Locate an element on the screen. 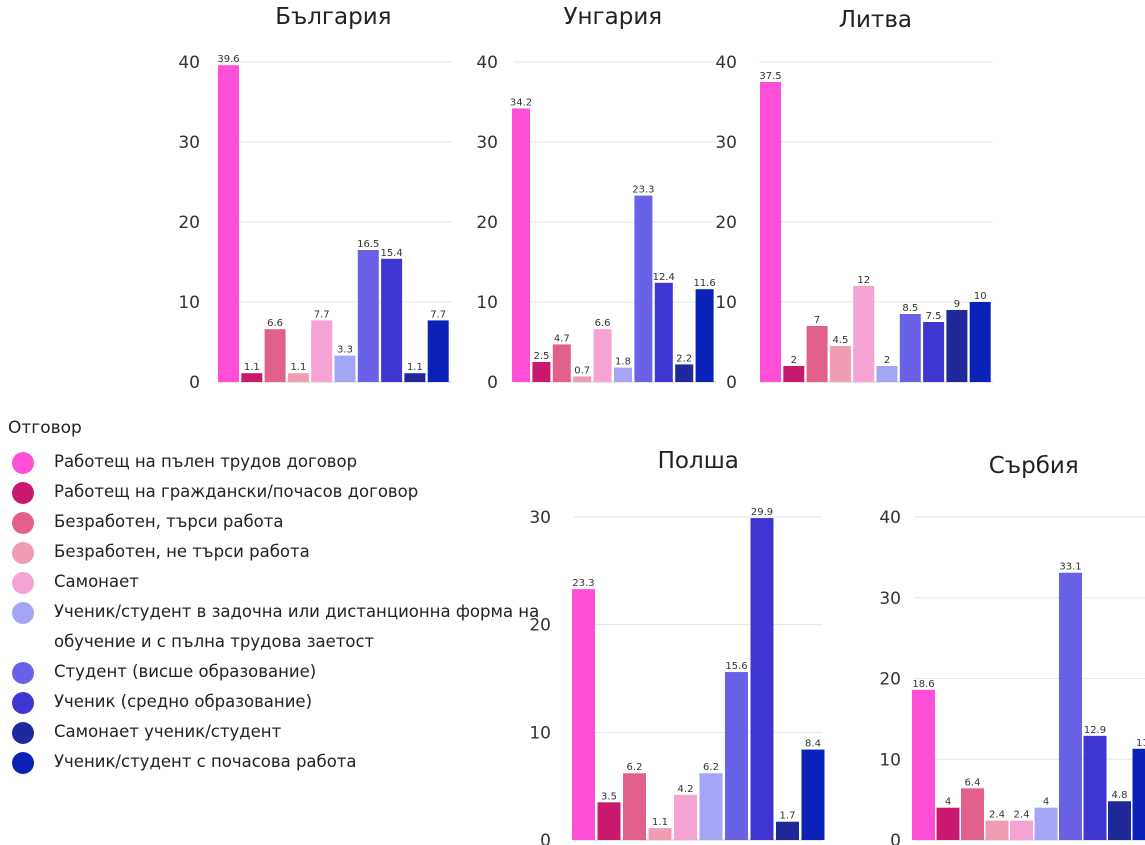  data-label: 18.6 is located at coordinates (923, 684).